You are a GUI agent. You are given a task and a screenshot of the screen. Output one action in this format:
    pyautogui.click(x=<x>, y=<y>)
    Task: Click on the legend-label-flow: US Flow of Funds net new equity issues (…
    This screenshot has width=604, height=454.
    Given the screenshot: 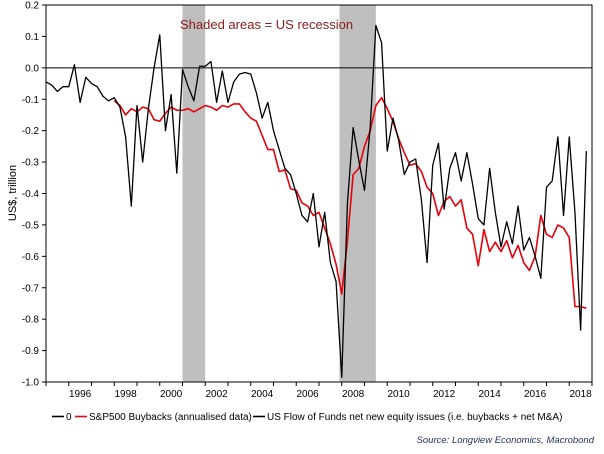 What is the action you would take?
    pyautogui.click(x=414, y=417)
    